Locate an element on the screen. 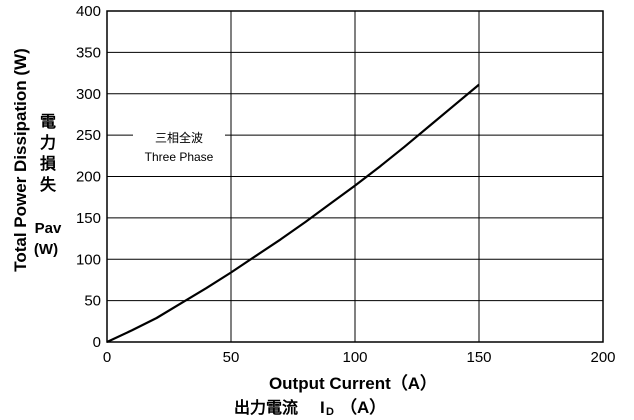 The height and width of the screenshot is (420, 634). y-axis-title-jp-1: 電 is located at coordinates (48, 121).